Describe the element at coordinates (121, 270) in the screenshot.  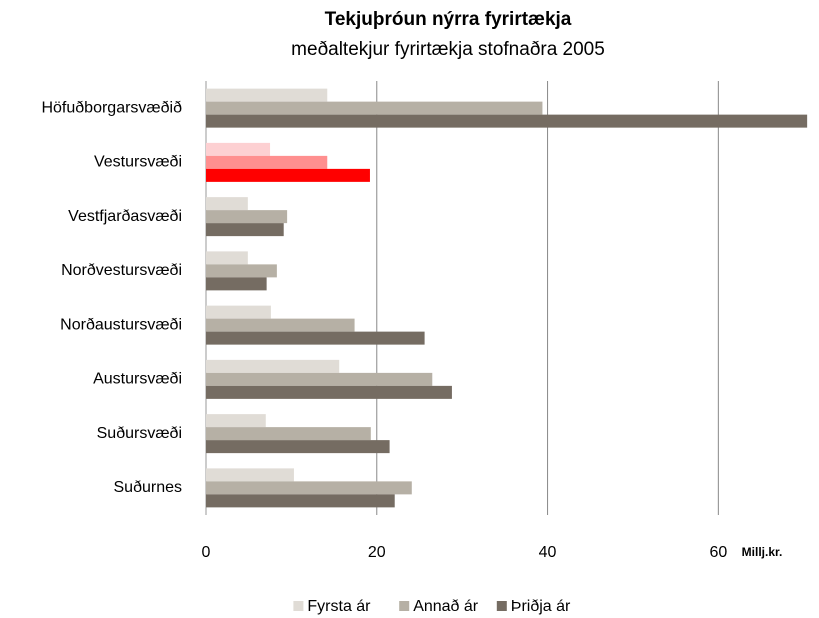
I see `y-tick-label: Norðvestursvæði` at that location.